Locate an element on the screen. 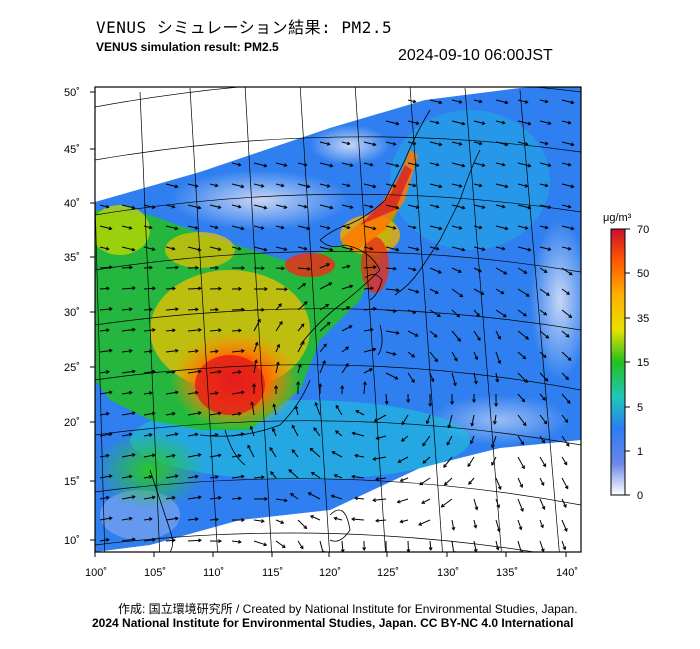 This screenshot has width=700, height=649. lat-label-15: 15˚ is located at coordinates (72, 482).